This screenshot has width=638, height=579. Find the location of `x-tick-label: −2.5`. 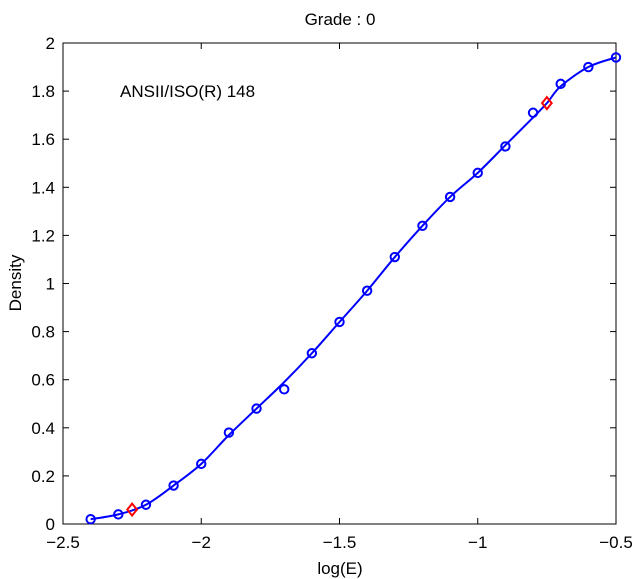

x-tick-label: −2.5 is located at coordinates (63, 542).